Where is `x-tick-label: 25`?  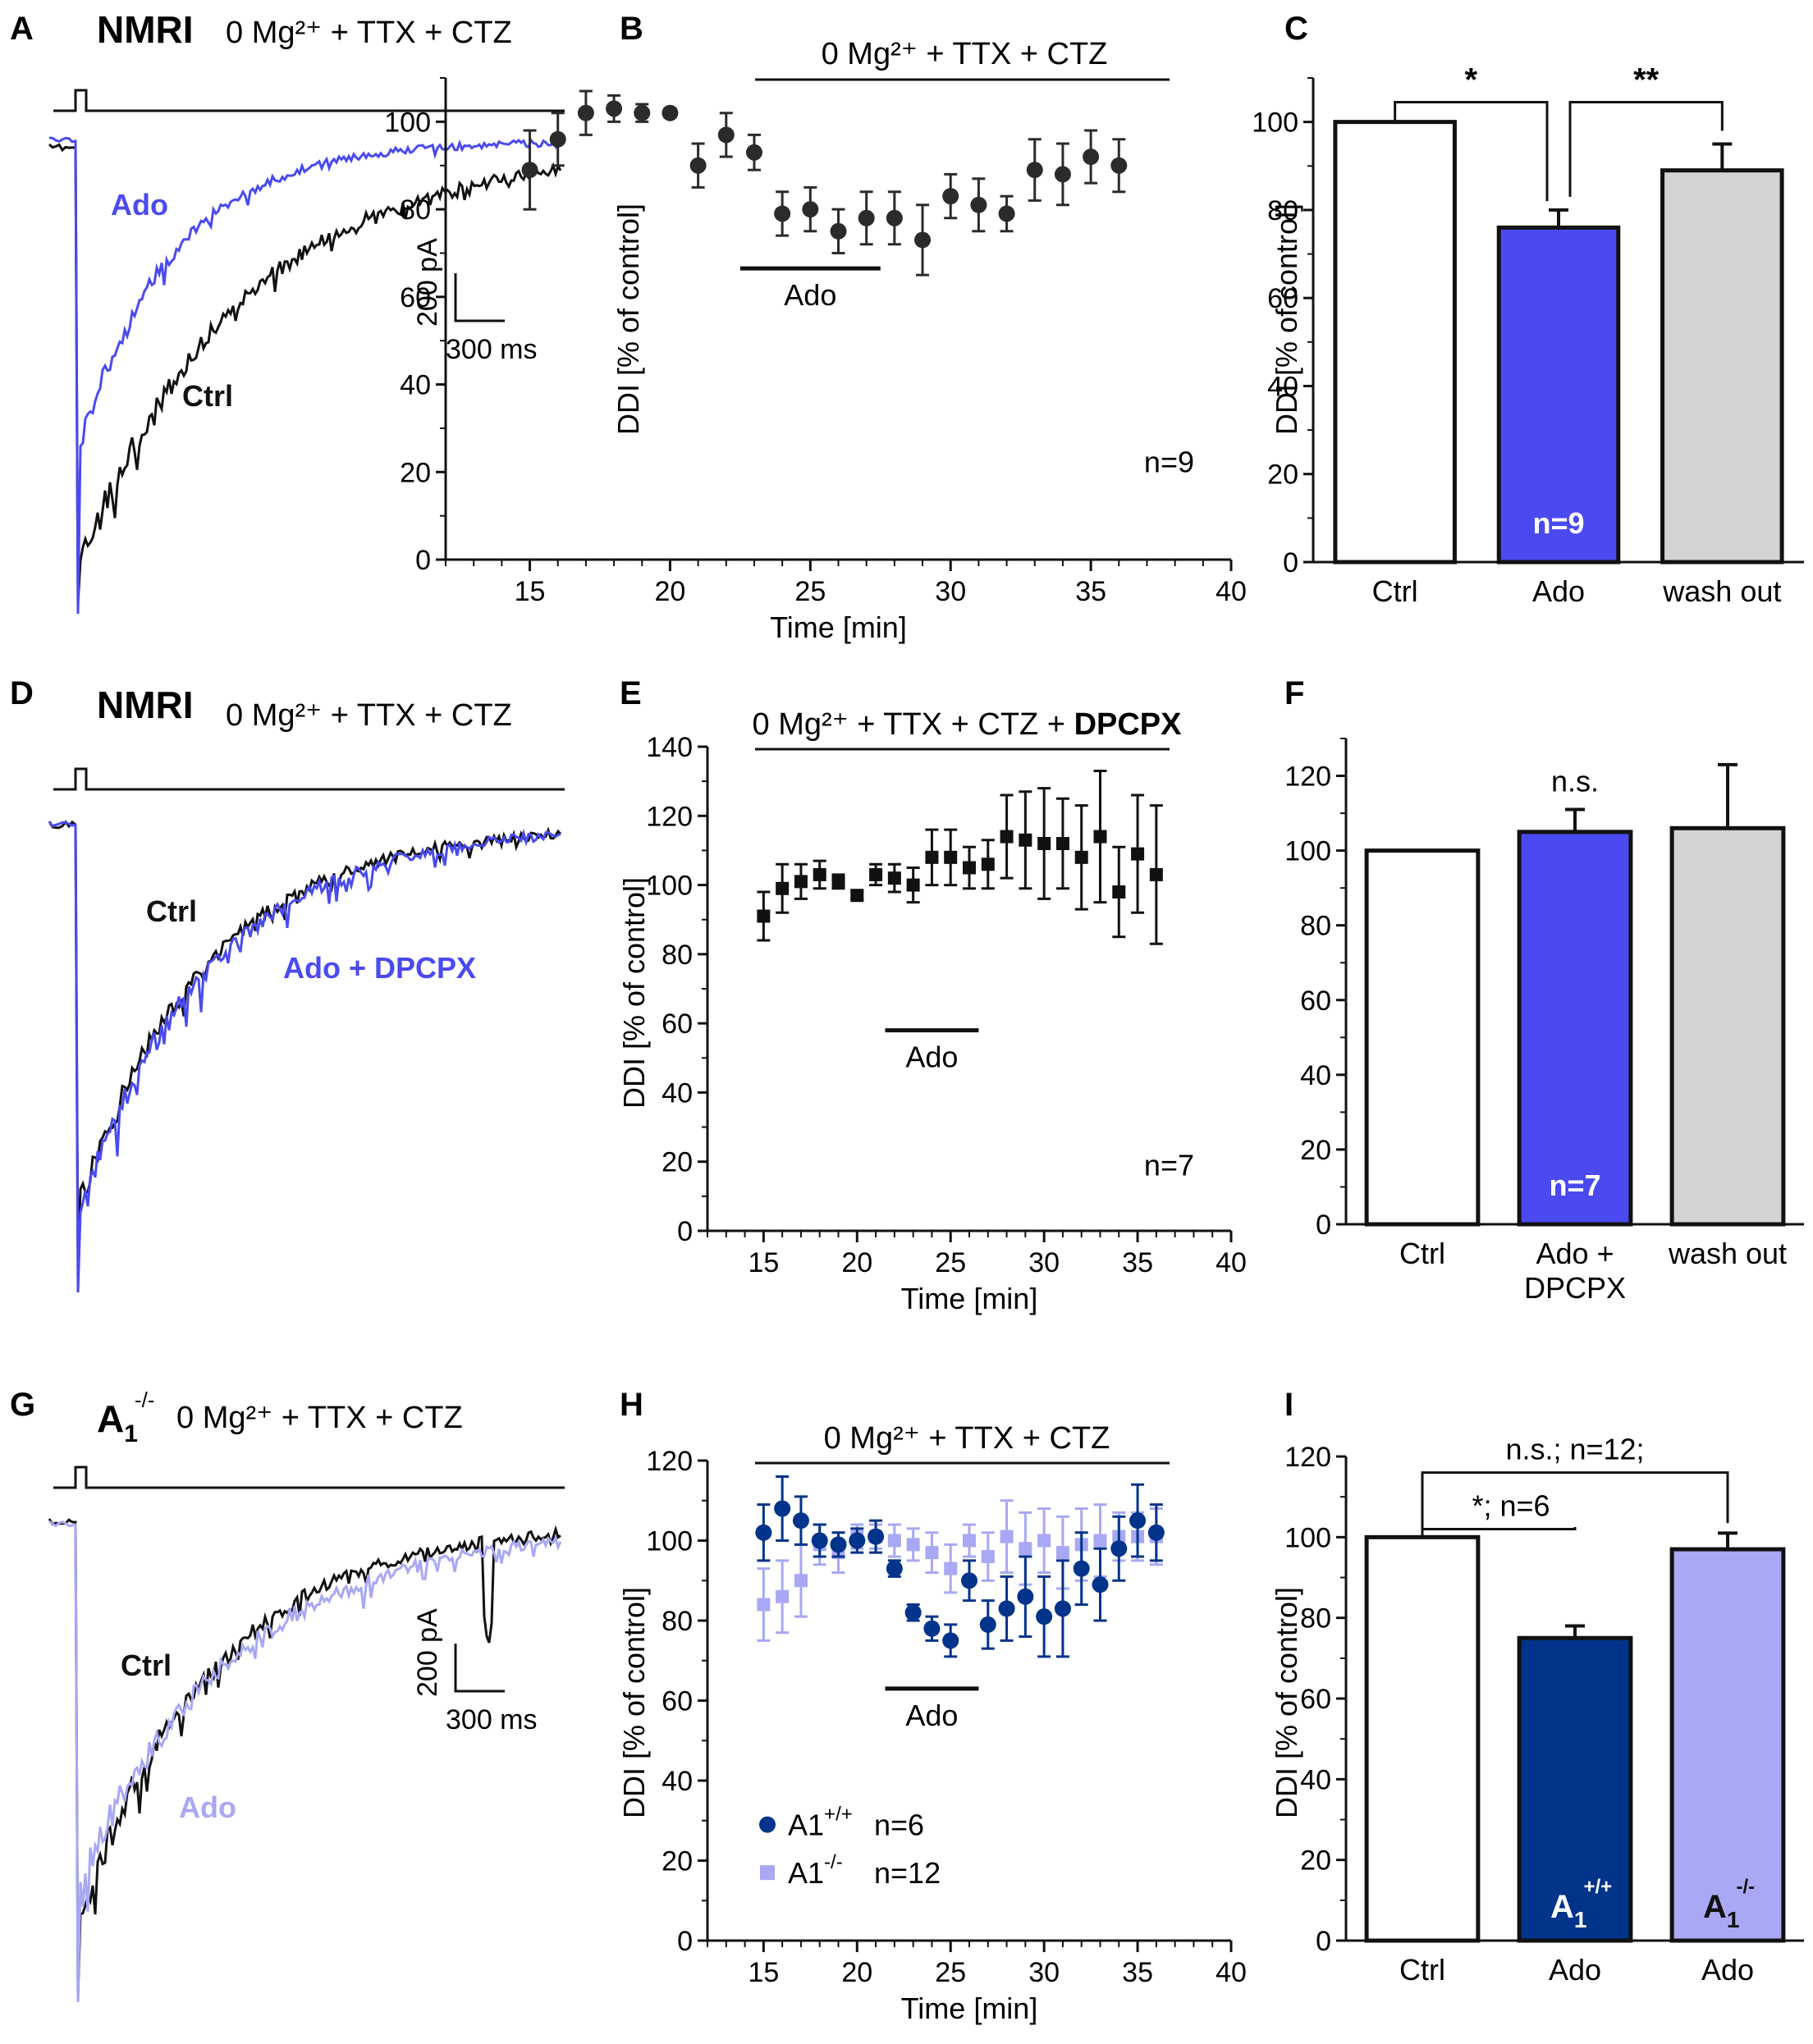 x-tick-label: 25 is located at coordinates (950, 1262).